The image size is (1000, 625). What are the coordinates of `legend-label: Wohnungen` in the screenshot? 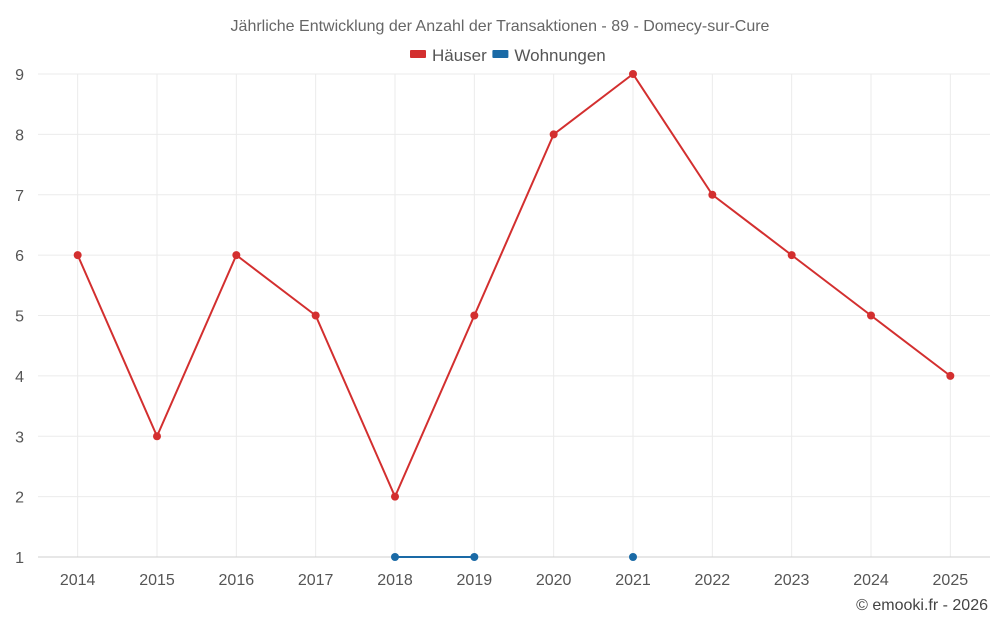 It's located at (559, 55).